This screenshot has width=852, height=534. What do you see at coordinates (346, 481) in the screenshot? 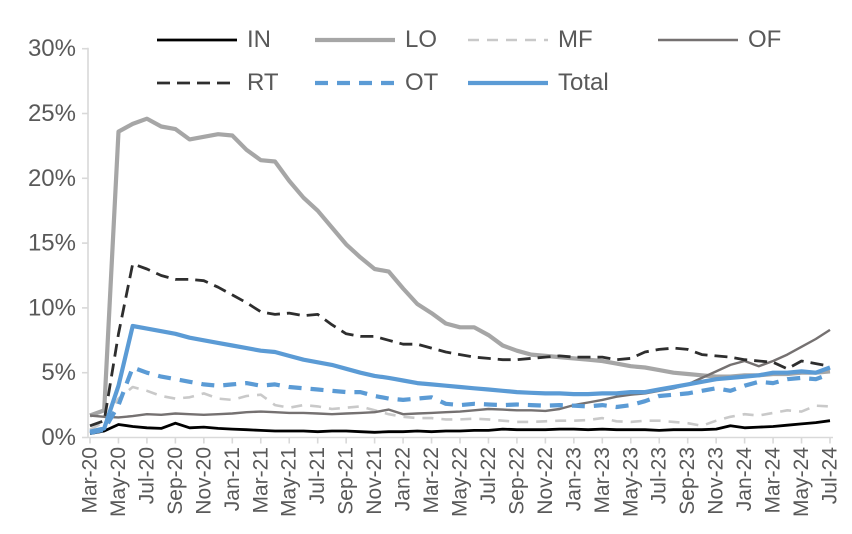
I see `x-tick-label: Sep-21` at bounding box center [346, 481].